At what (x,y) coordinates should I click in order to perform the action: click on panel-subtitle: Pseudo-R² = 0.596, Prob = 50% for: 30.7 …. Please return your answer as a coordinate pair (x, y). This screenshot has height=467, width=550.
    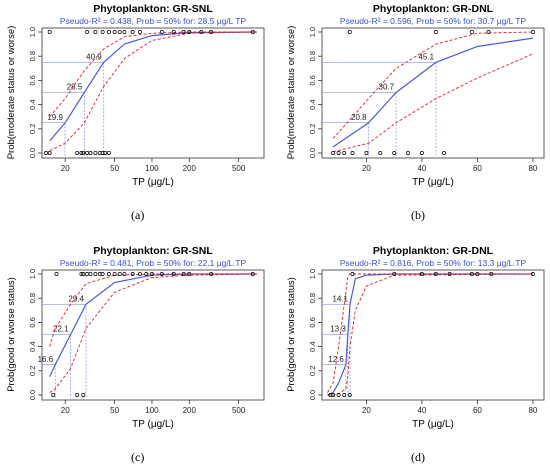
    Looking at the image, I should click on (433, 21).